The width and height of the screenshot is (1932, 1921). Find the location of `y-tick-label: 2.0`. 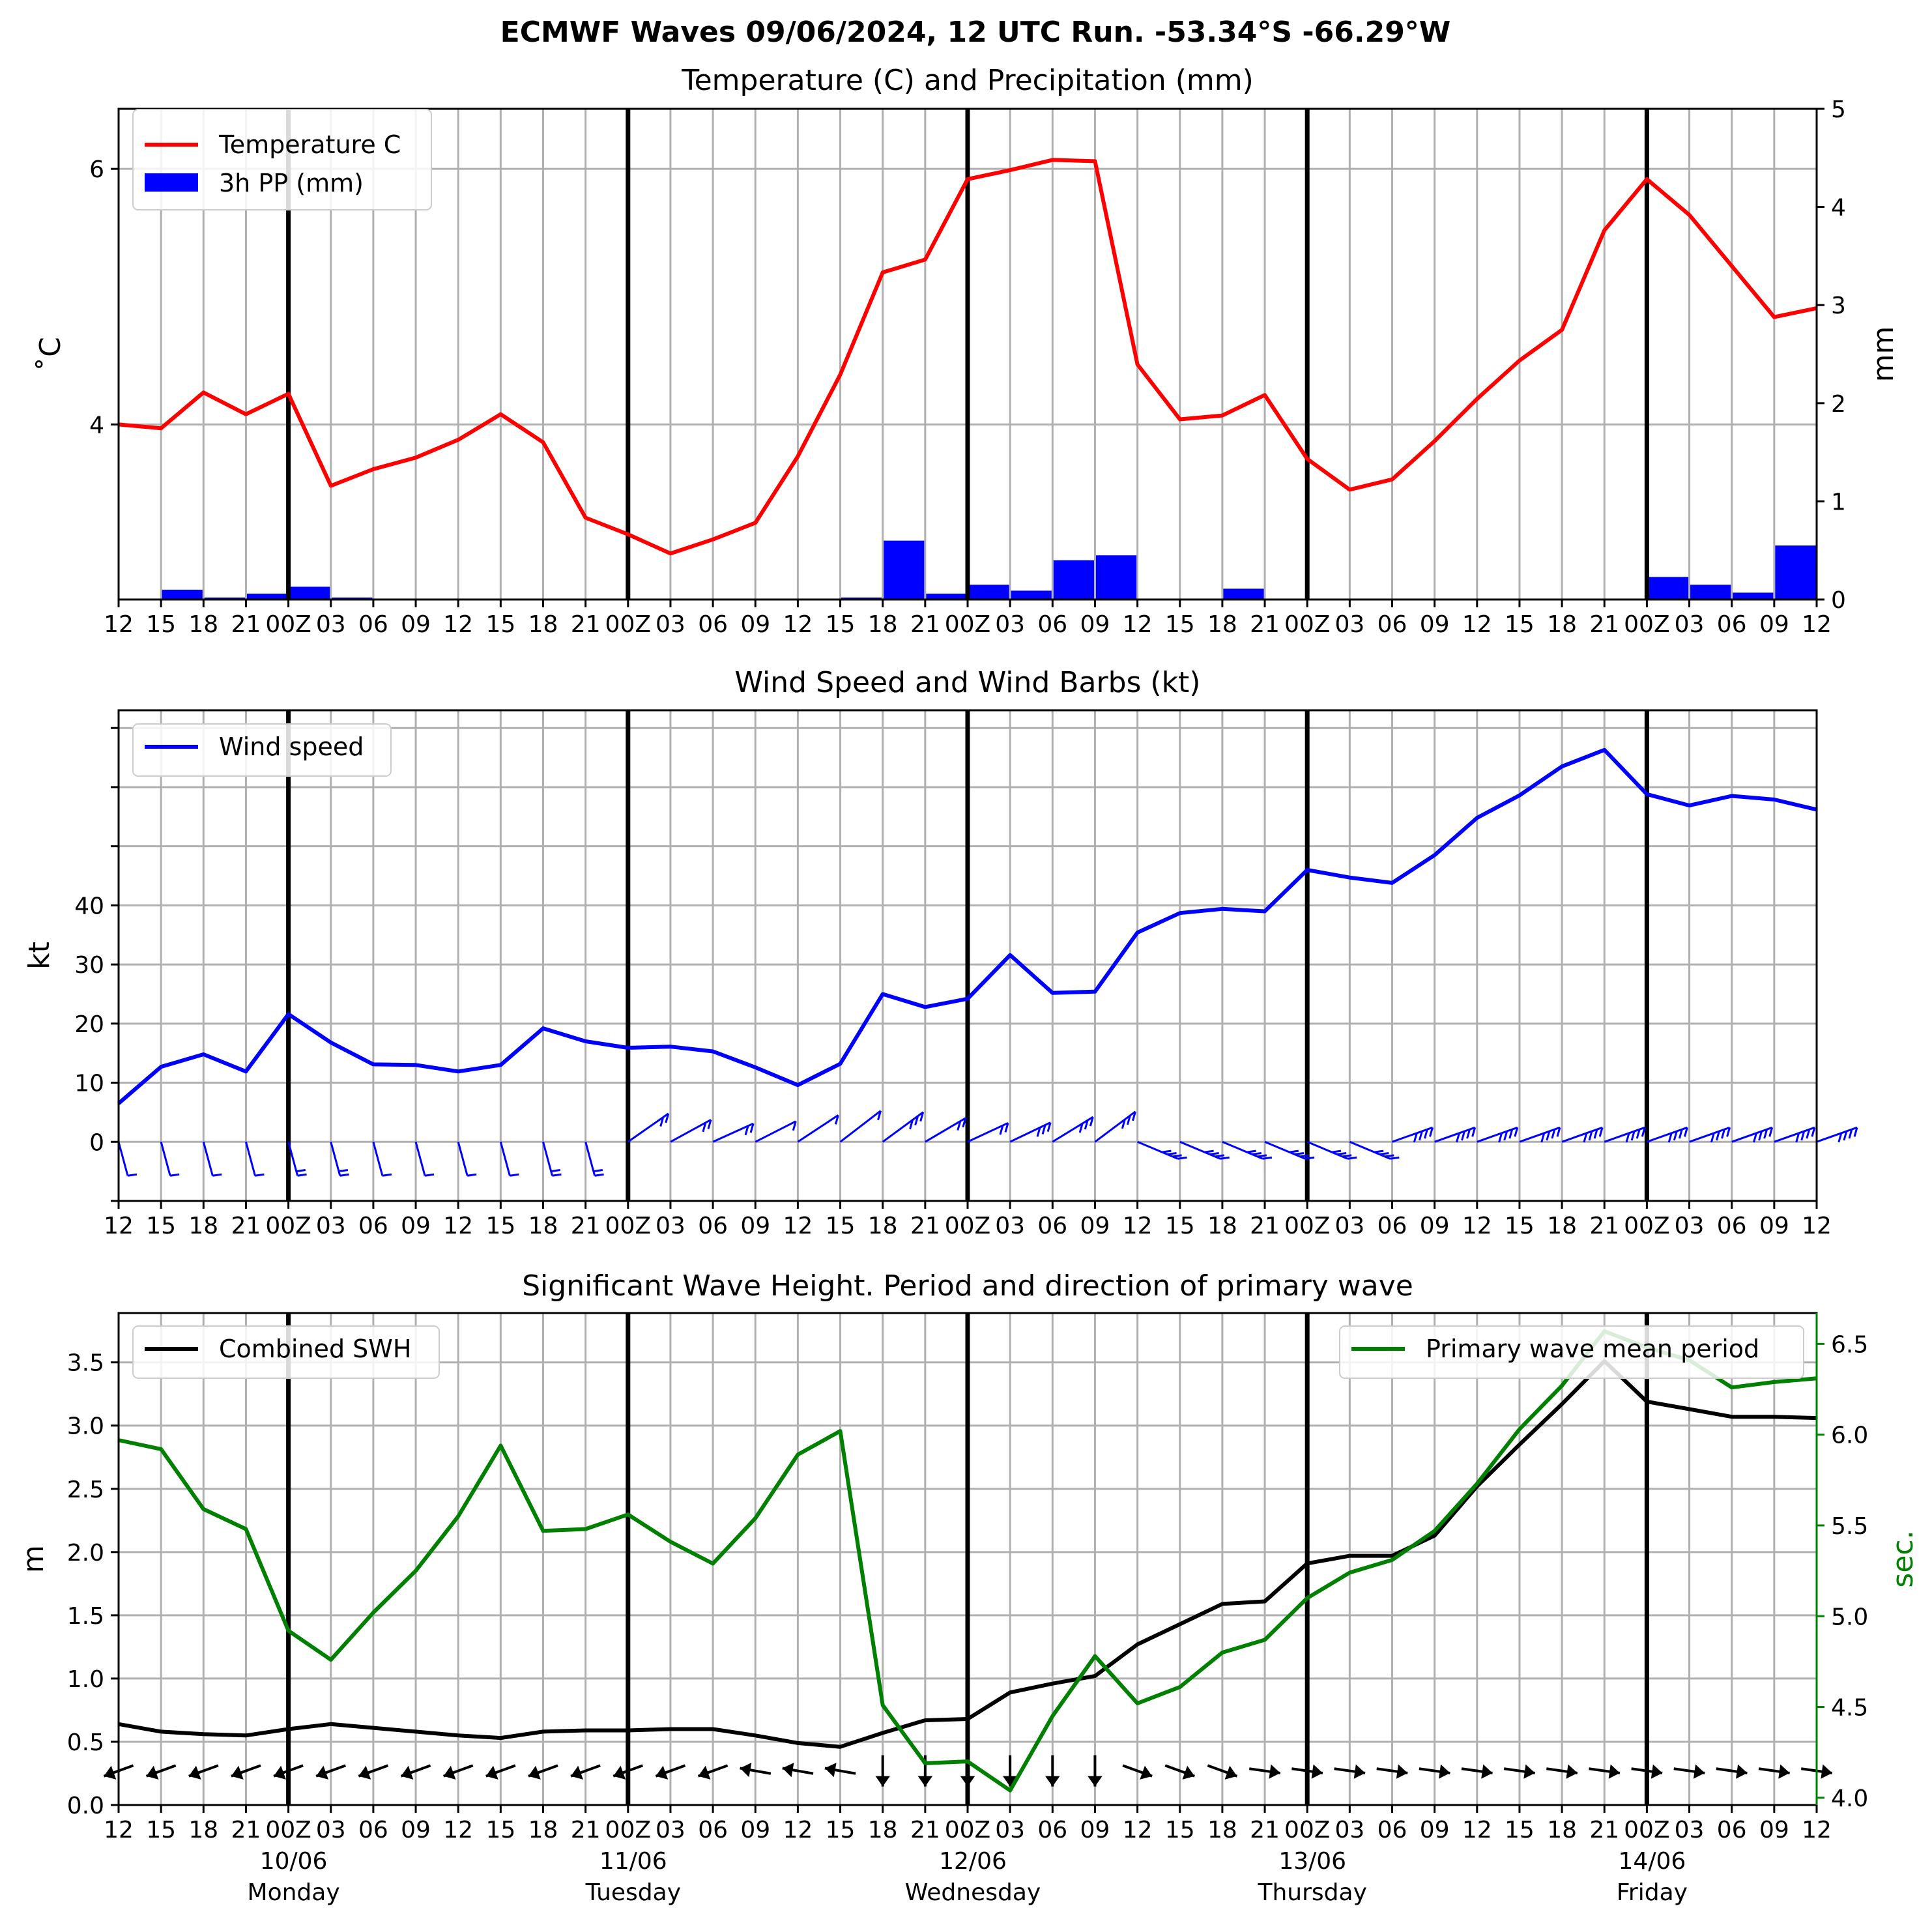

y-tick-label: 2.0 is located at coordinates (85, 1553).